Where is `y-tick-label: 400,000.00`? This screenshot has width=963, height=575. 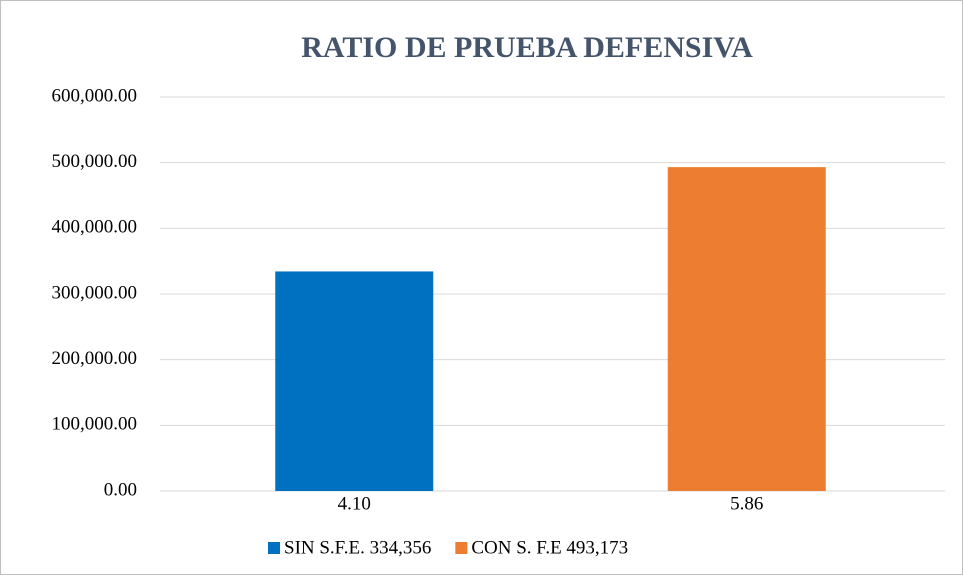 y-tick-label: 400,000.00 is located at coordinates (95, 227).